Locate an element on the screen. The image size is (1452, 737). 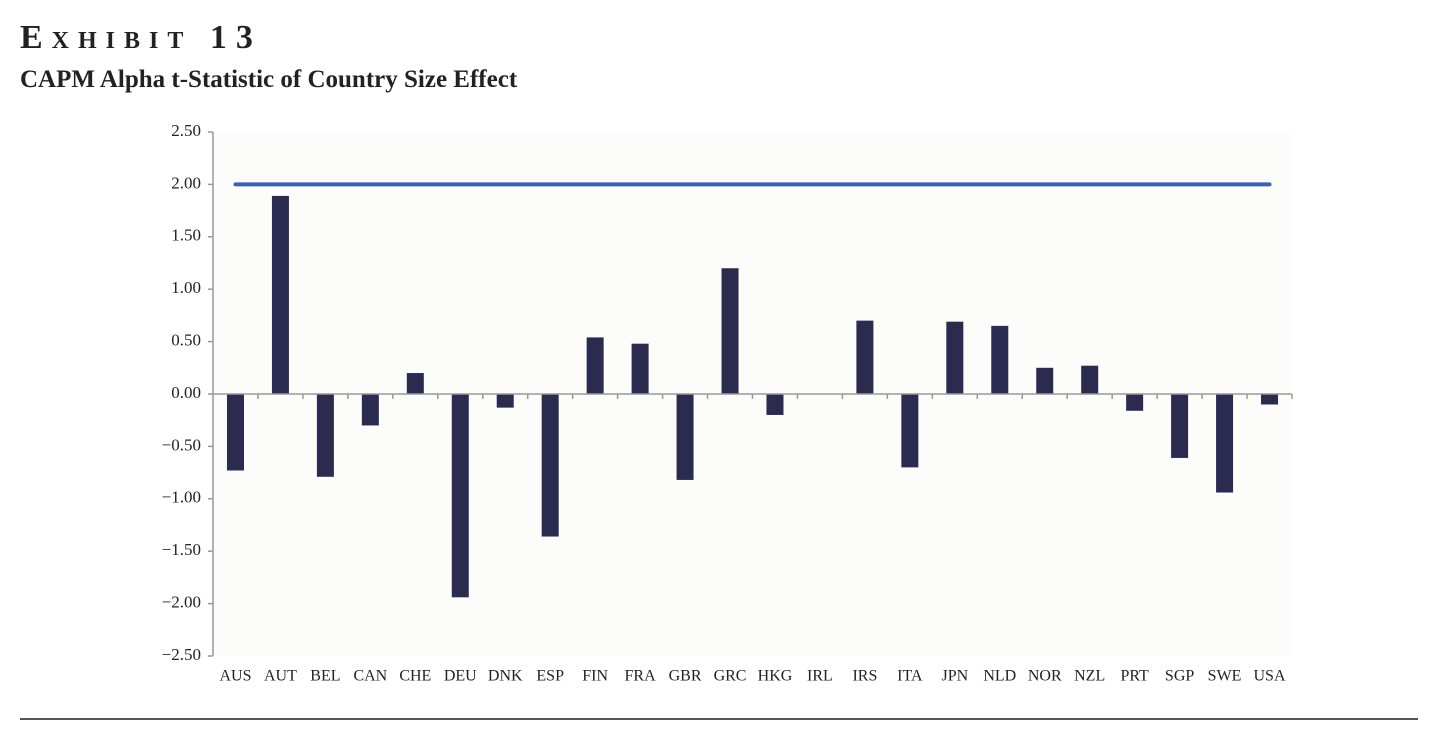
y-tick-label: 0.00 is located at coordinates (186, 392).